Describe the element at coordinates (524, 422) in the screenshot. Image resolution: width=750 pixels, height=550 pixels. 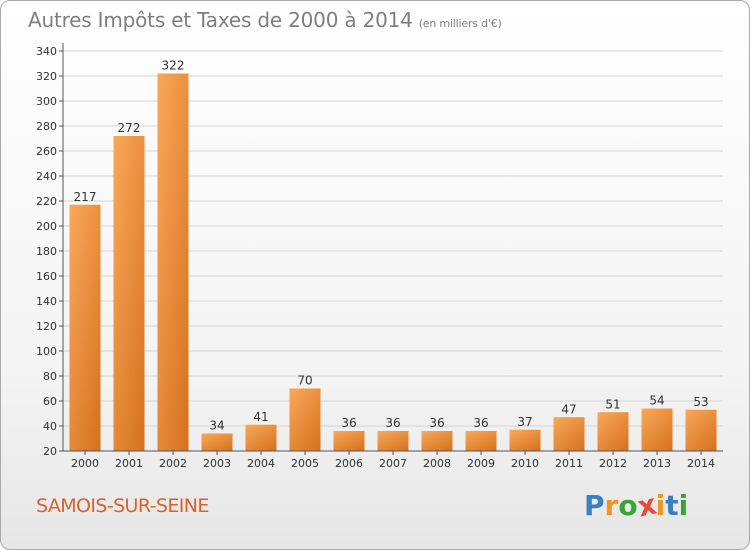
I see `bar-value-label: 37` at that location.